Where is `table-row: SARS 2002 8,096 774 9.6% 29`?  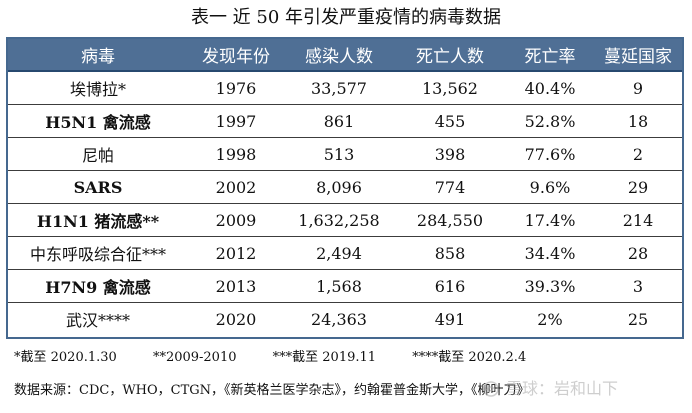 table-row: SARS 2002 8,096 774 9.6% 29 is located at coordinates (345, 187).